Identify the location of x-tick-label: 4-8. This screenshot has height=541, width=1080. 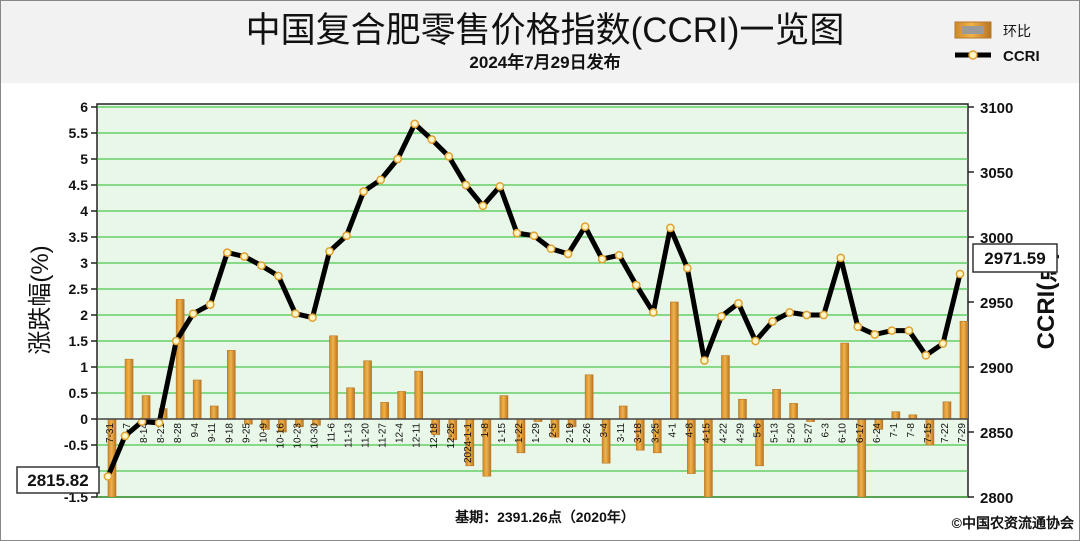
(689, 430).